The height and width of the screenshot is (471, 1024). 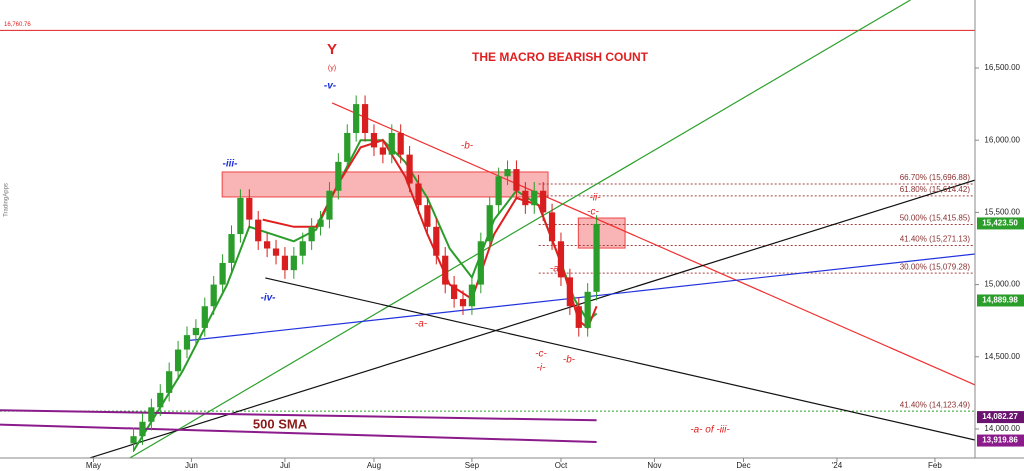 What do you see at coordinates (935, 404) in the screenshot?
I see `level-label: 41.40% (14,123.49)` at bounding box center [935, 404].